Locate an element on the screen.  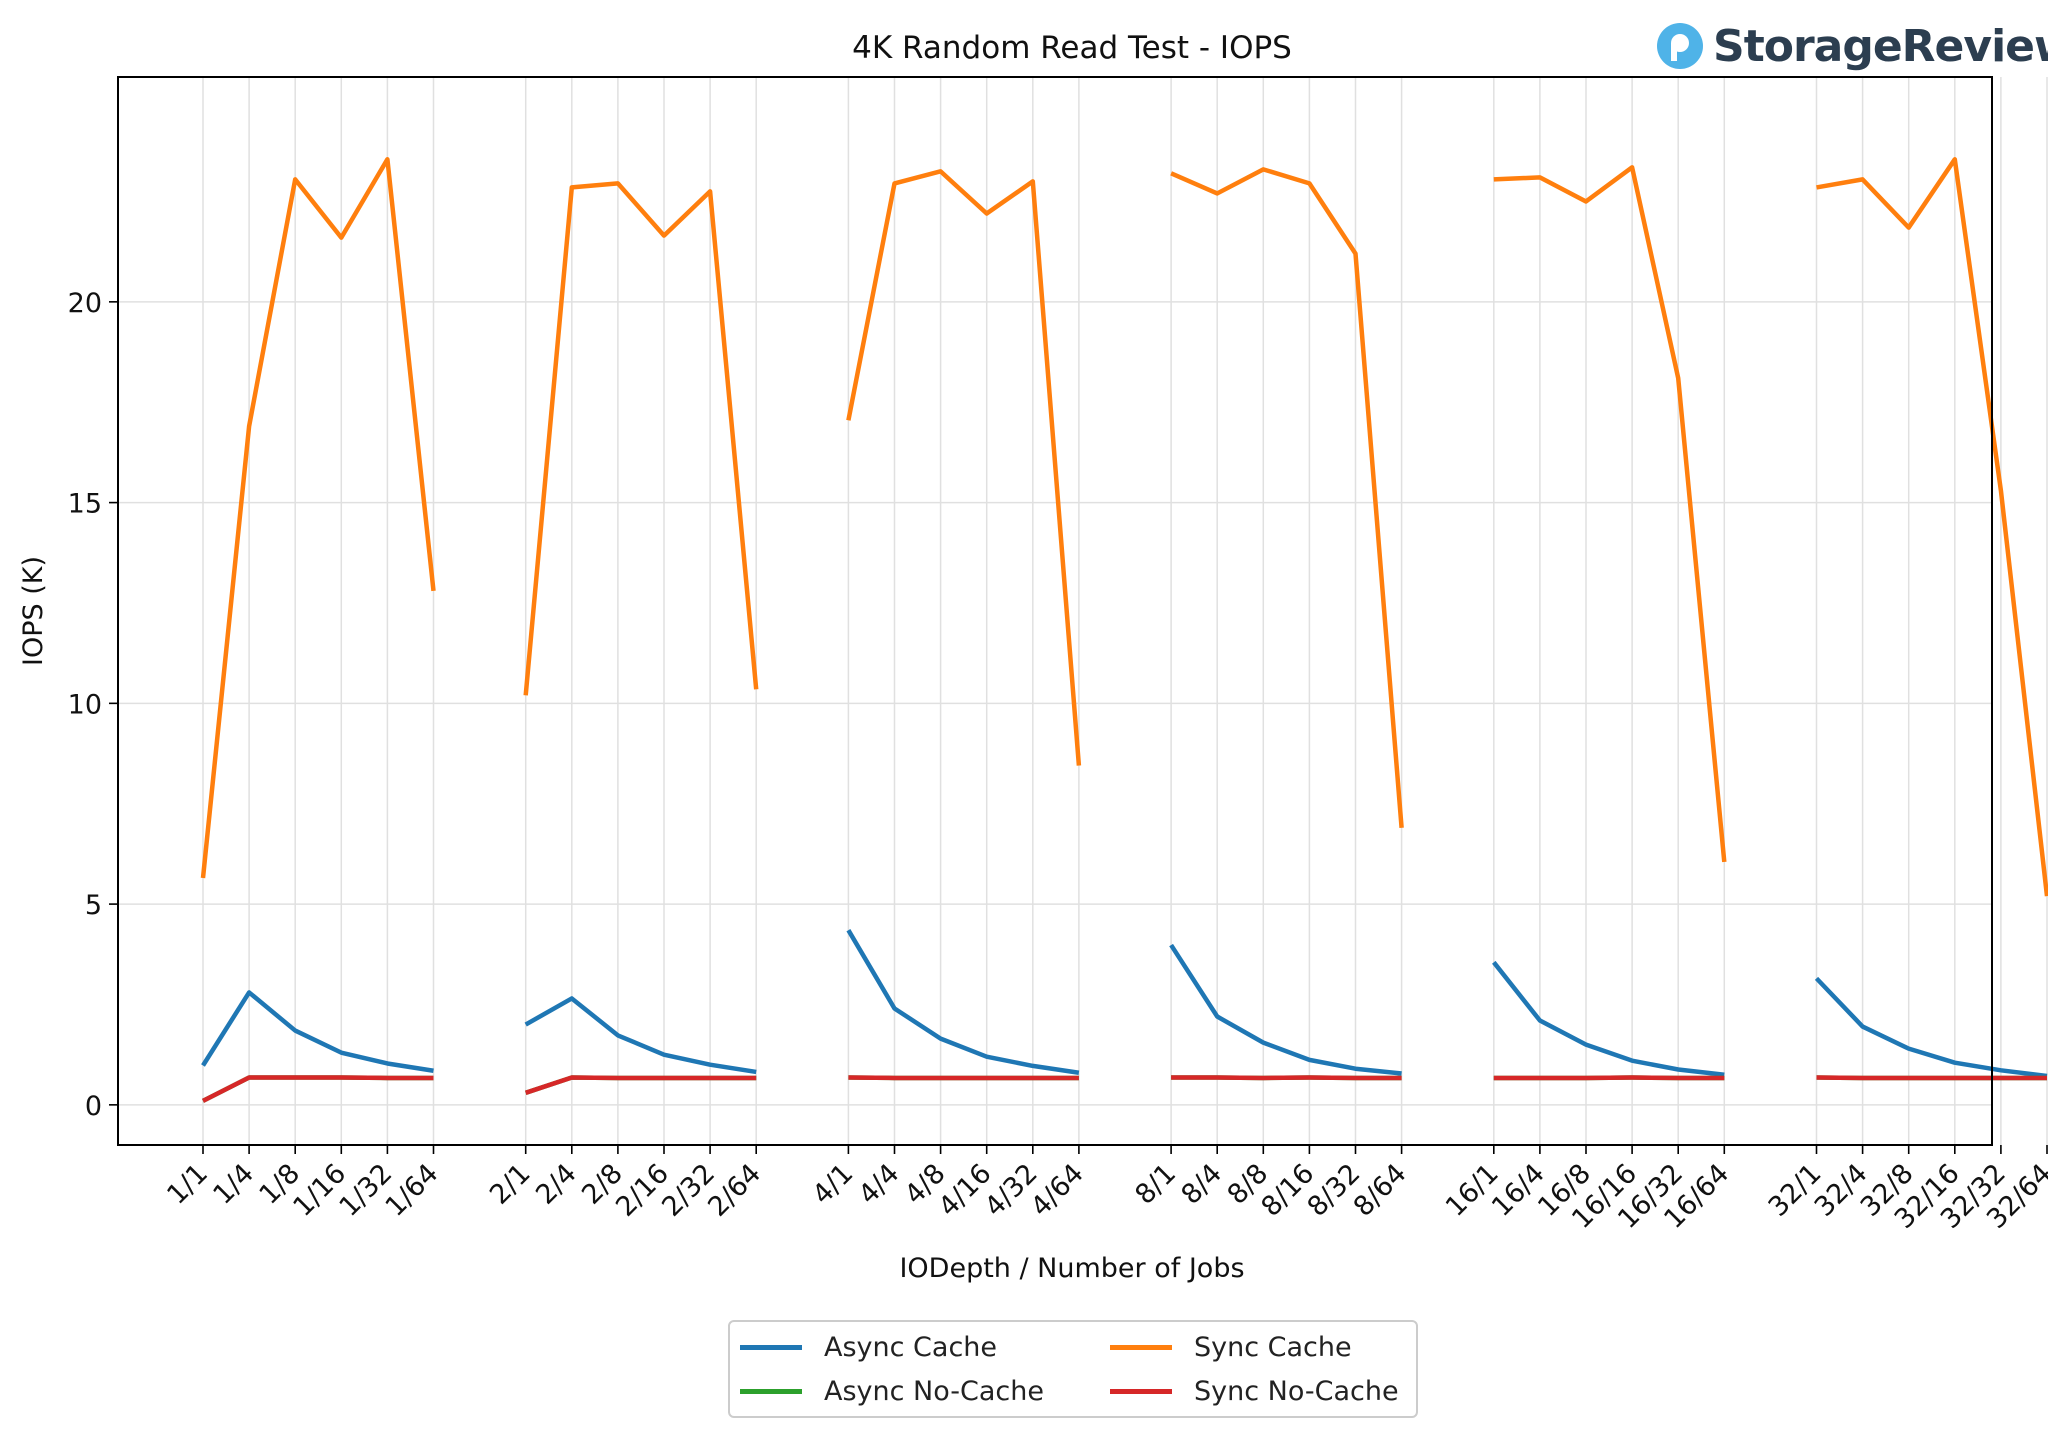
legend-item-sync-cache: Sync Cache is located at coordinates (1231, 1347).